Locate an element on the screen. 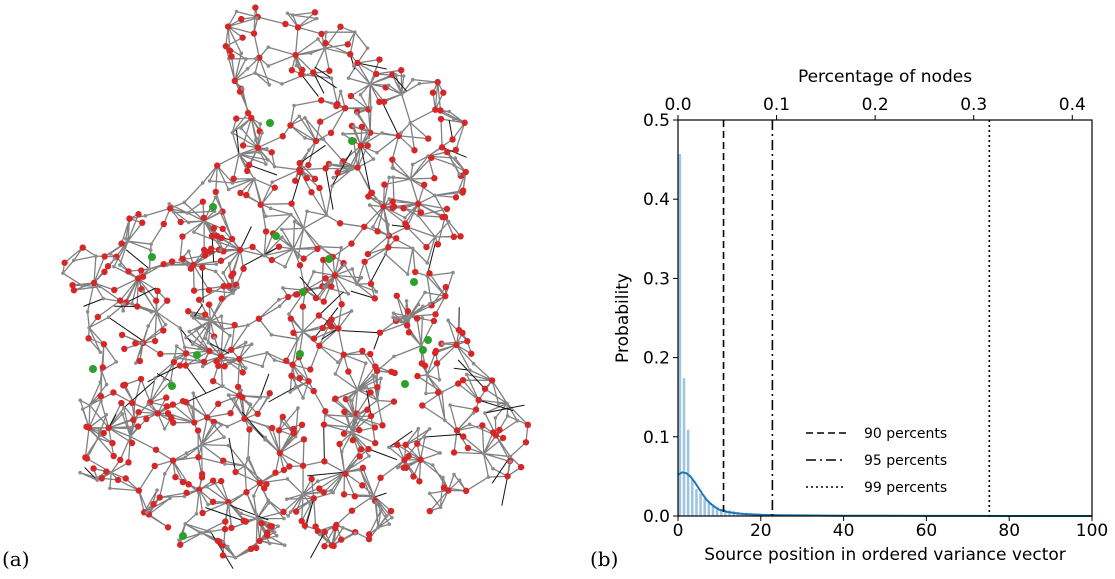 Image resolution: width=1115 pixels, height=579 pixels. top-tick-label: 0.4 is located at coordinates (1072, 105).